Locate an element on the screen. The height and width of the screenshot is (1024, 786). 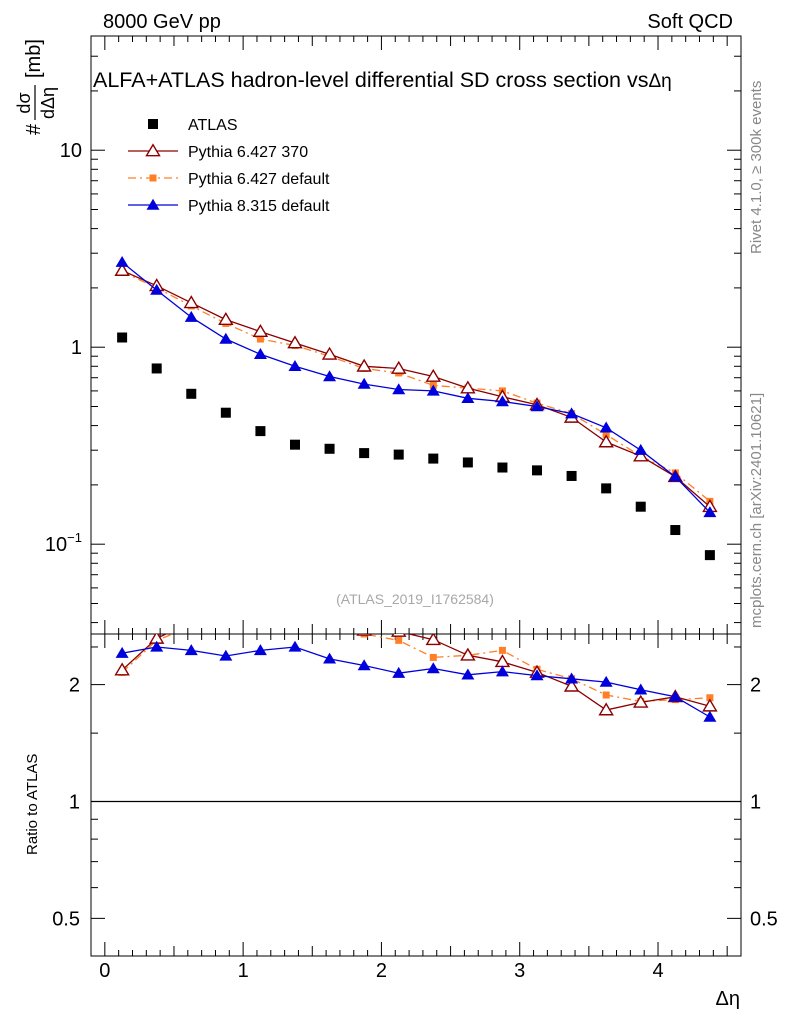
y-tick-label-mantissa: 1 is located at coordinates (76, 348).